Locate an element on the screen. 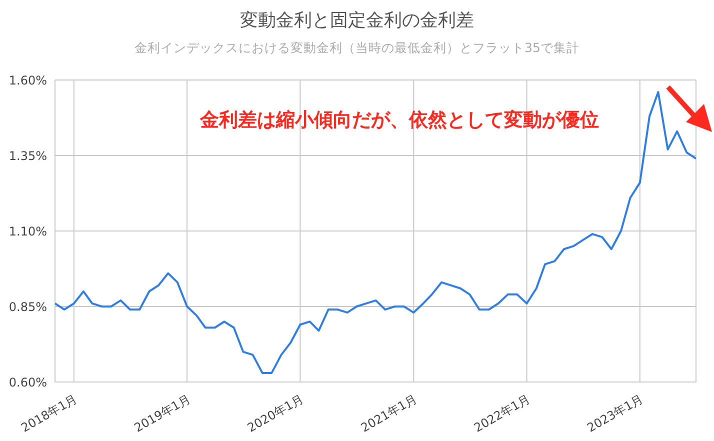 The width and height of the screenshot is (714, 441). chart-title: 変動金利と固定金利の金利差 is located at coordinates (357, 20).